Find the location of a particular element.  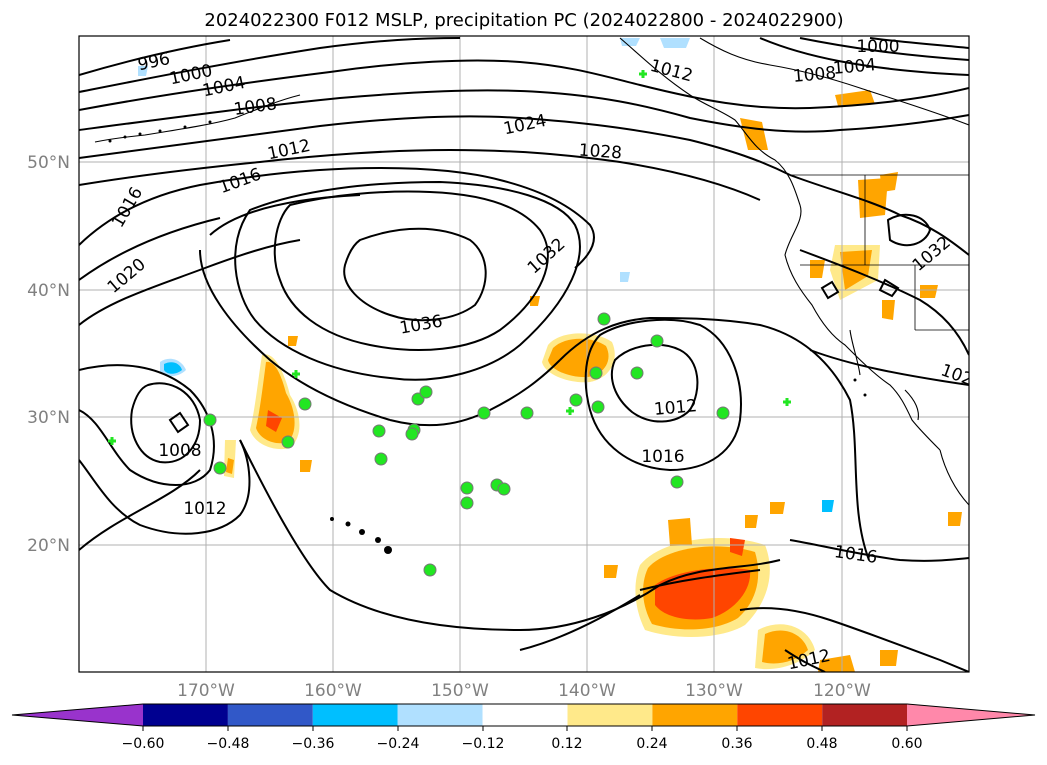

low-pressure-center-contour is located at coordinates (179, 422).